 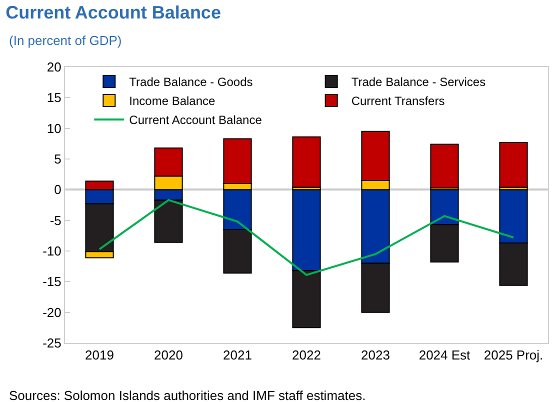 I want to click on y-tick-label: 5, so click(x=58, y=159).